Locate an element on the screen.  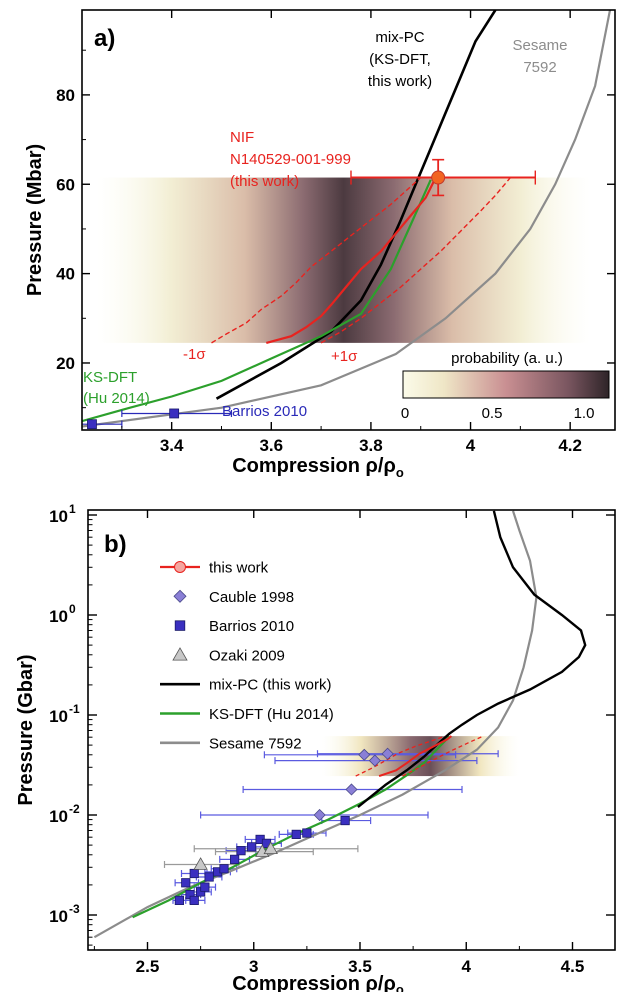
legend-label: mix-PC (this work) is located at coordinates (270, 685).